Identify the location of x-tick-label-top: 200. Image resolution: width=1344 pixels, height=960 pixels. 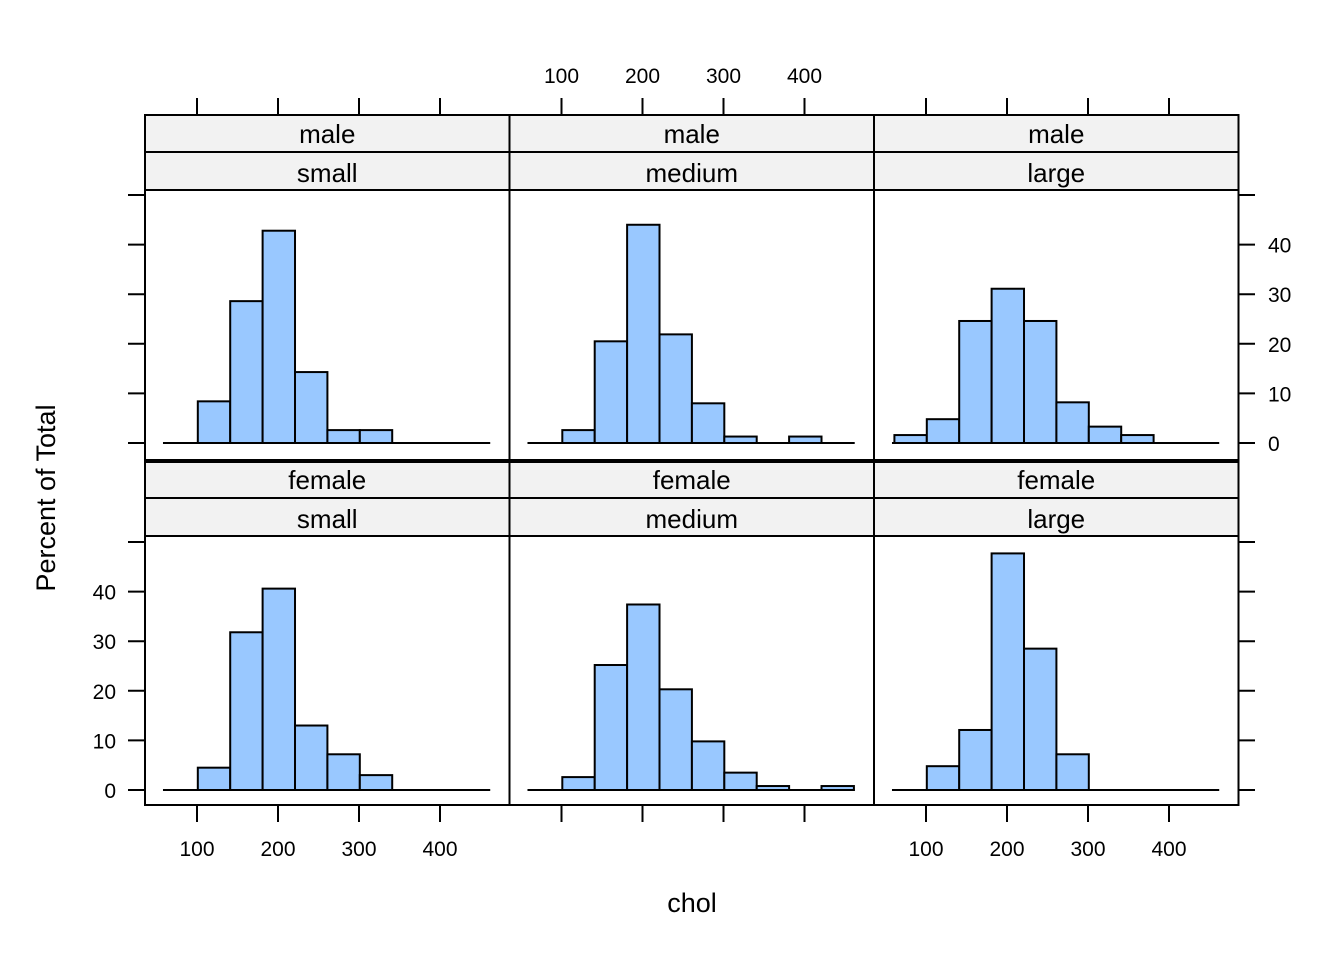
(642, 76).